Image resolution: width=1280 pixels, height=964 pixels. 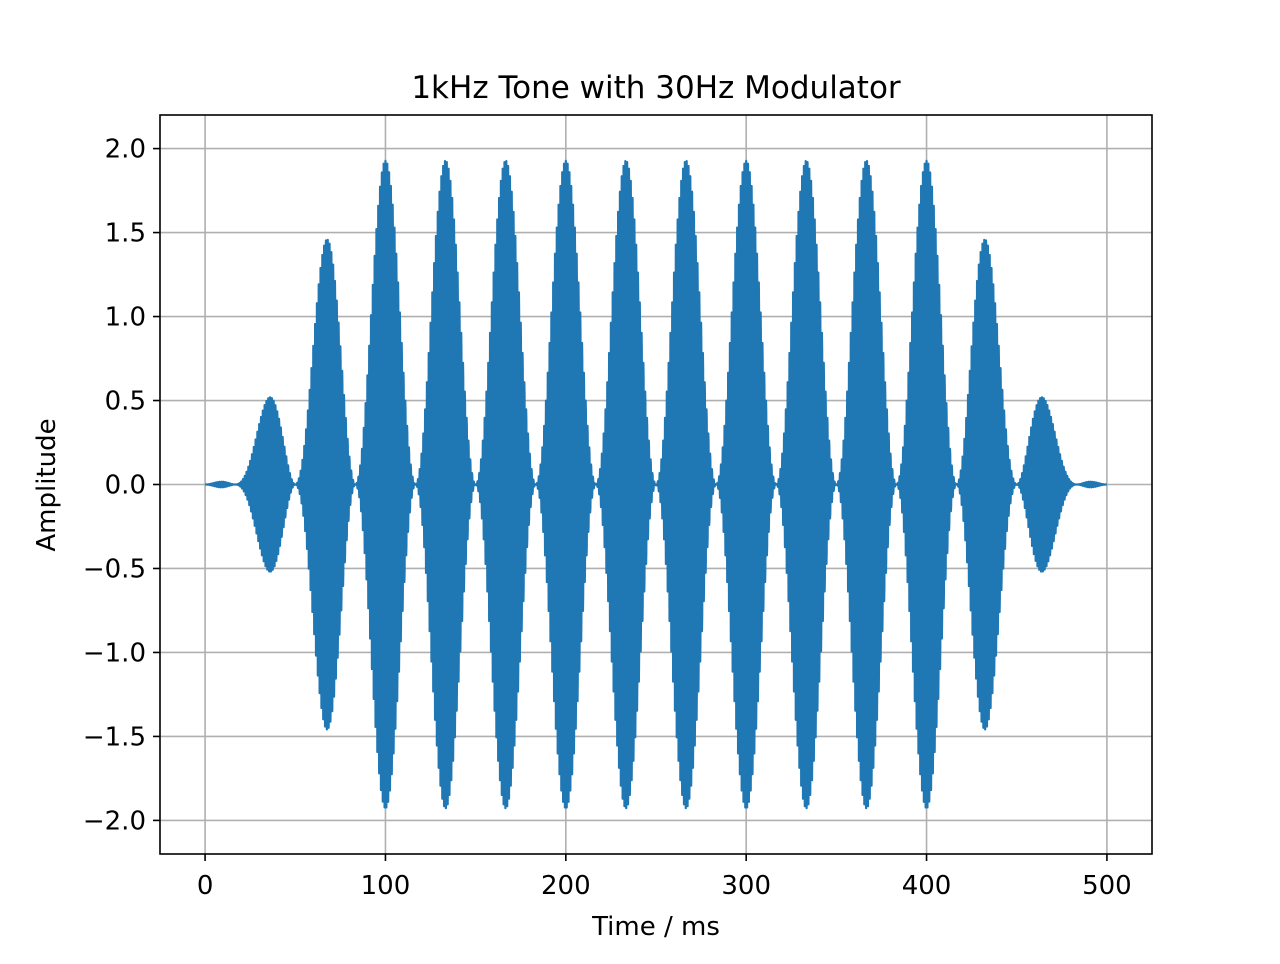 I want to click on x-tick-label: 300, so click(x=746, y=886).